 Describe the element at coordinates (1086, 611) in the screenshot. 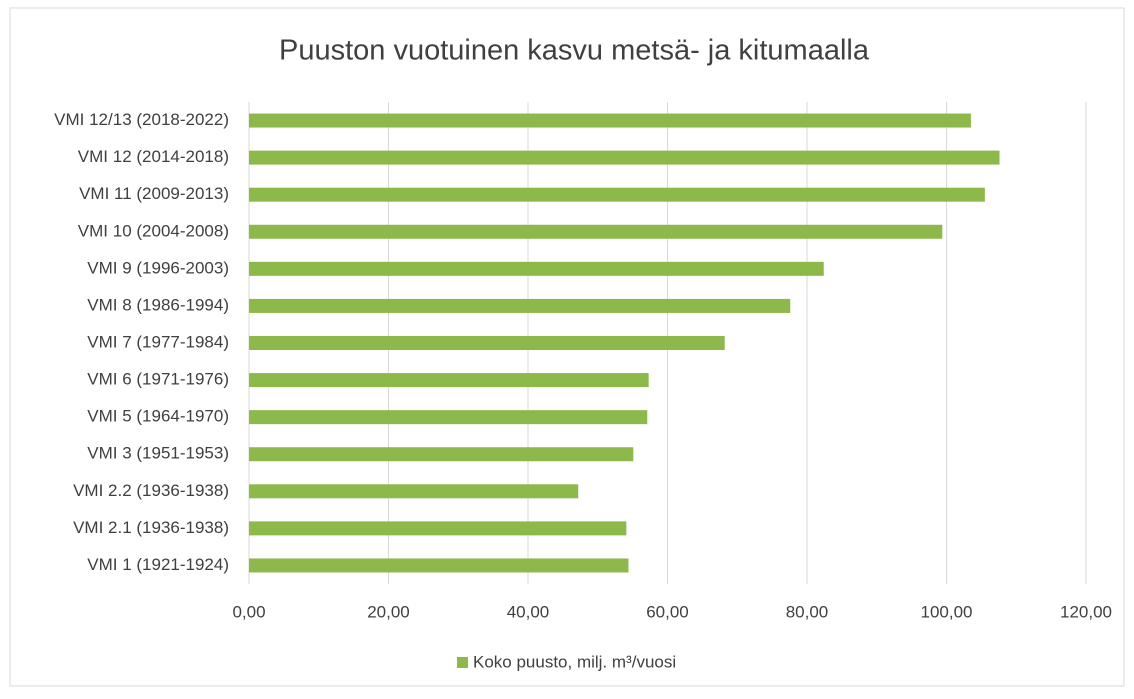

I see `x-tick-label: 120,00` at that location.